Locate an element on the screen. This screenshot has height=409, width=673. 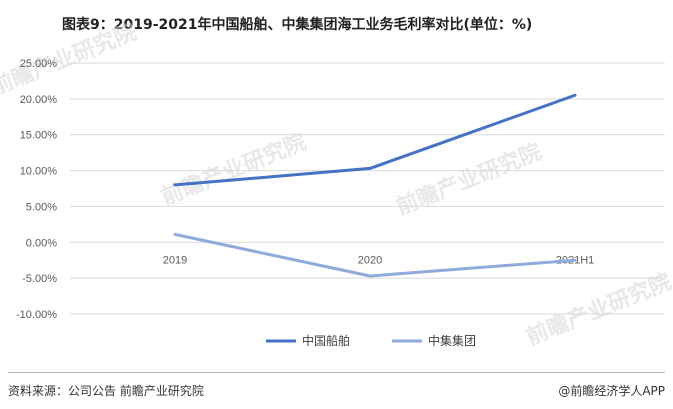
y-tick-label: 5.00% is located at coordinates (41, 207).